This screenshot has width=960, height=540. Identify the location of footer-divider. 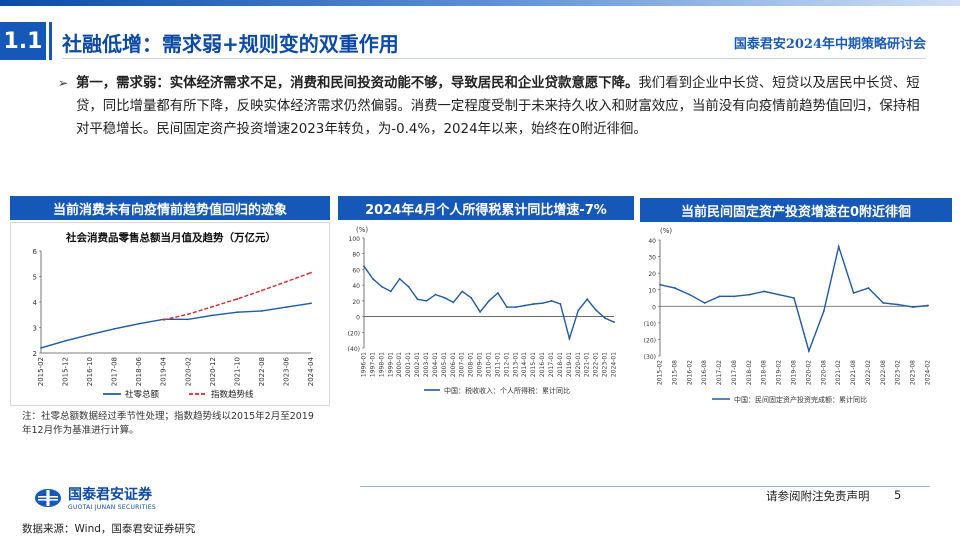
(645, 486).